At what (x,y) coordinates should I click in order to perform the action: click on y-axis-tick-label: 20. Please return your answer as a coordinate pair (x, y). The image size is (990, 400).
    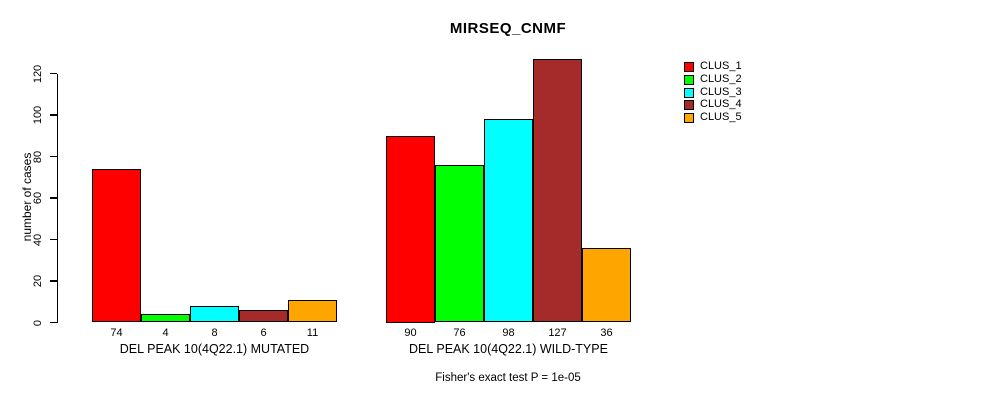
    Looking at the image, I should click on (38, 281).